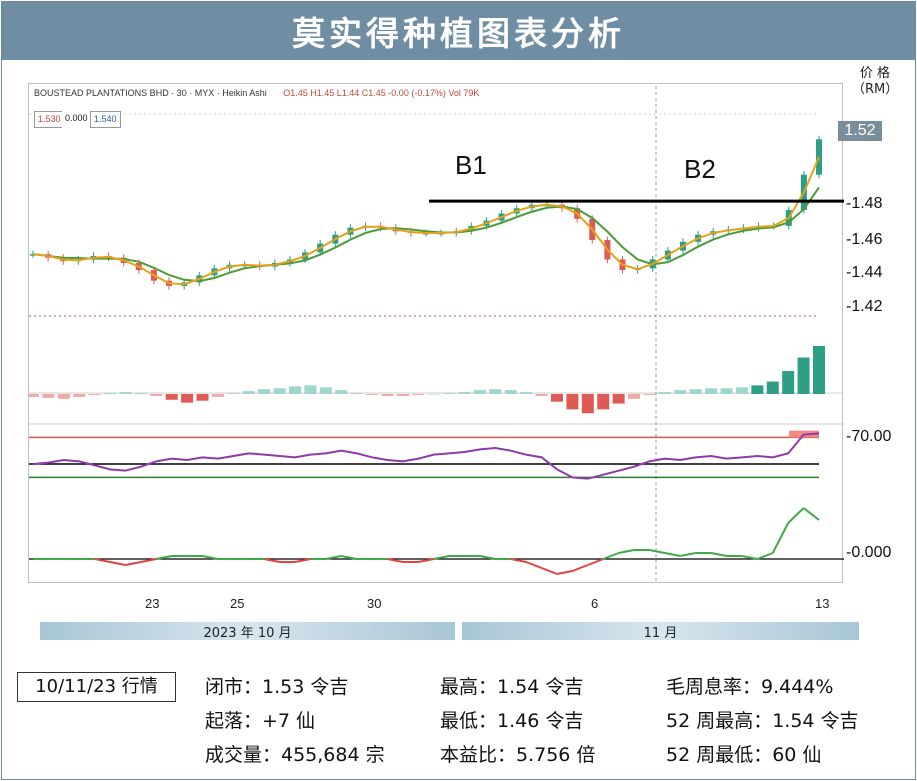  I want to click on y-tick-1-44: -1.44, so click(864, 272).